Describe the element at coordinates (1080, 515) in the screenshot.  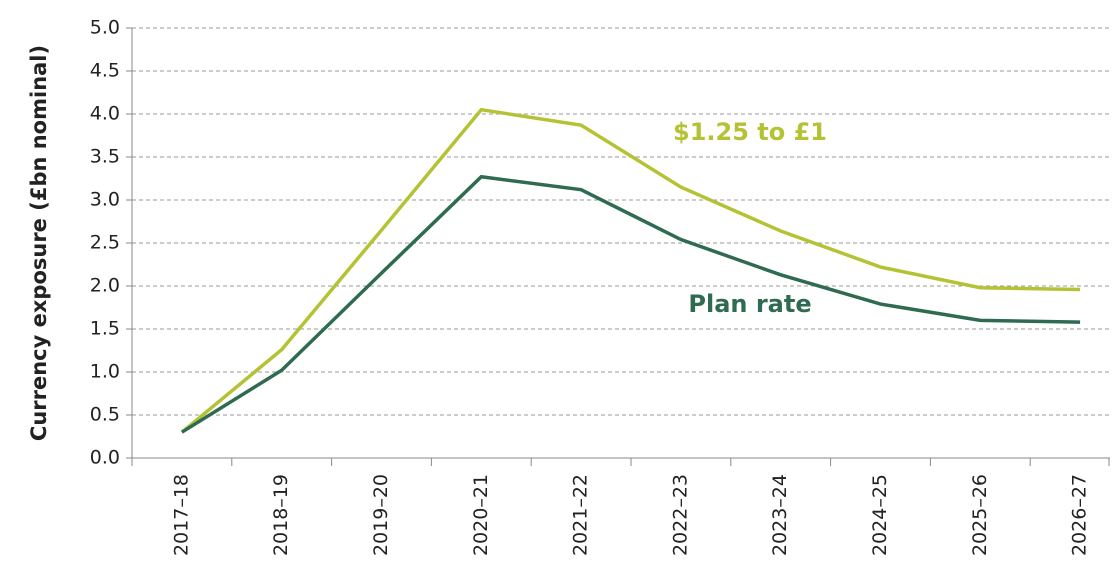
I see `x-tick-label: 2026–27` at that location.